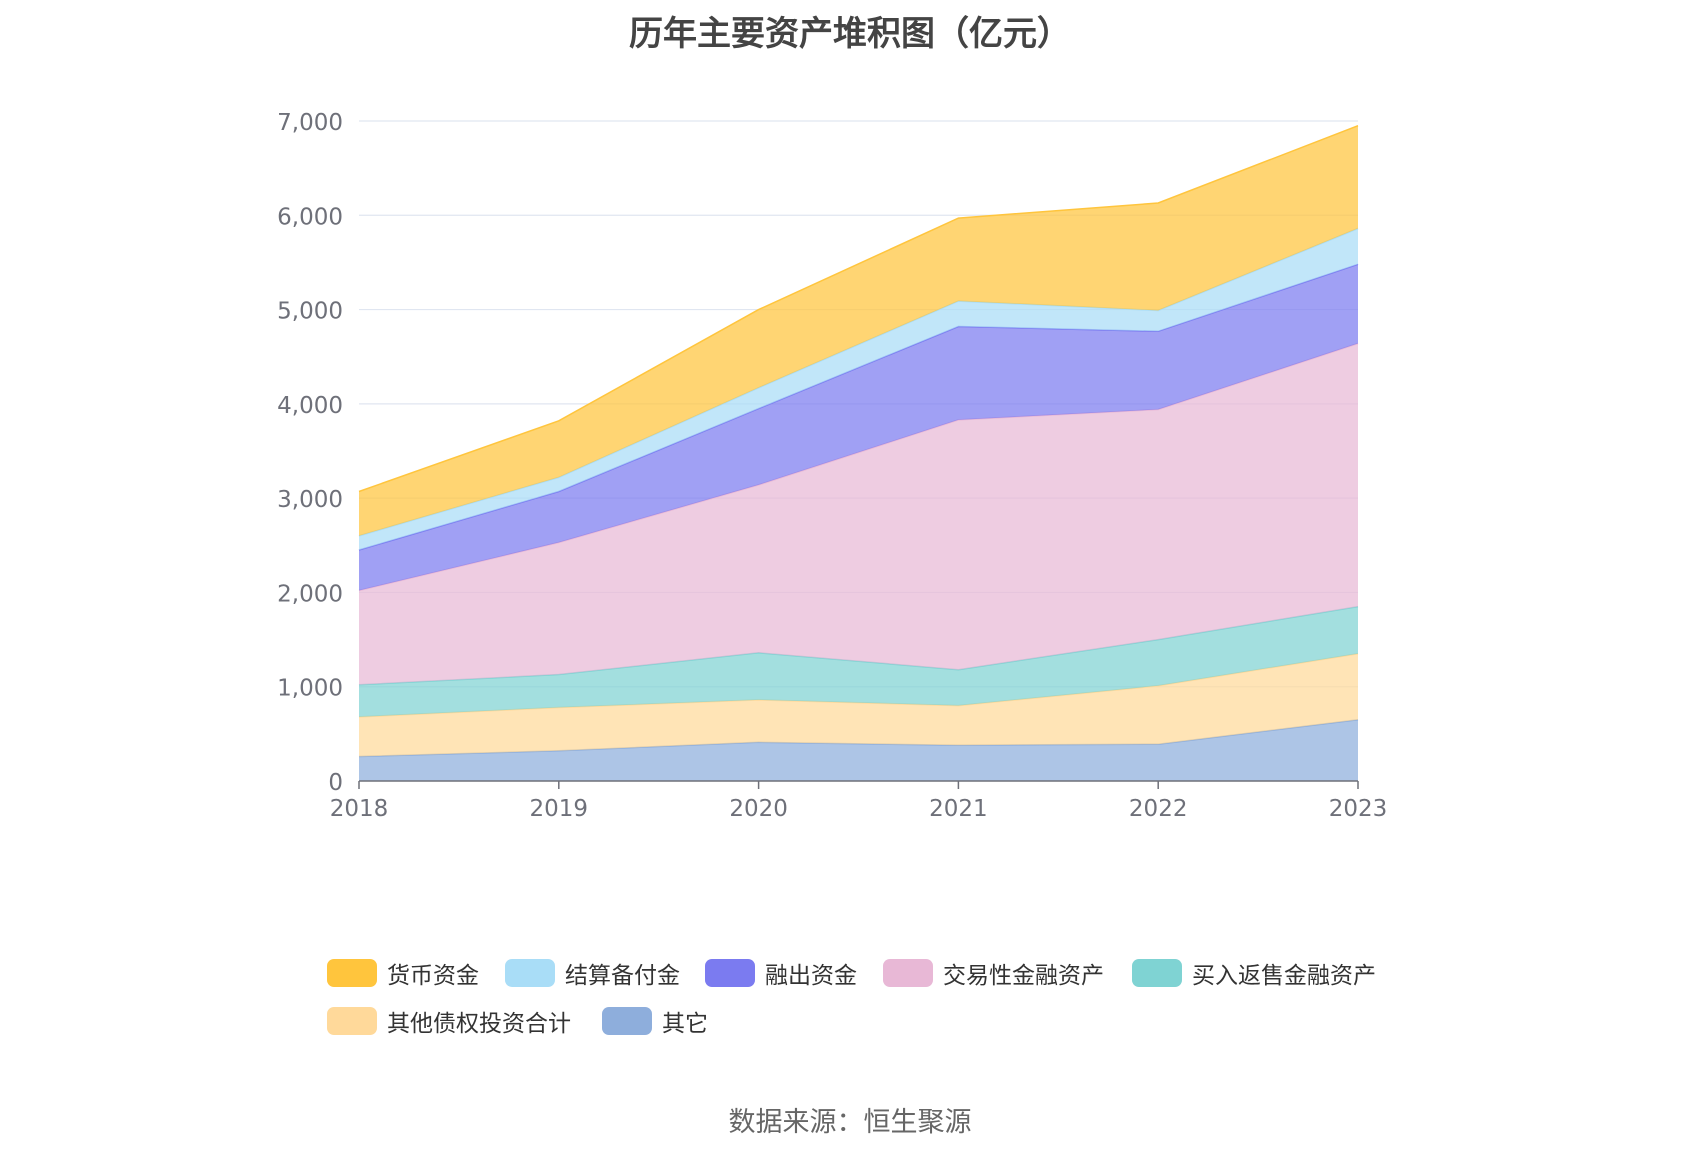 This screenshot has height=1150, width=1700. I want to click on y-tick-label: 4,000, so click(310, 406).